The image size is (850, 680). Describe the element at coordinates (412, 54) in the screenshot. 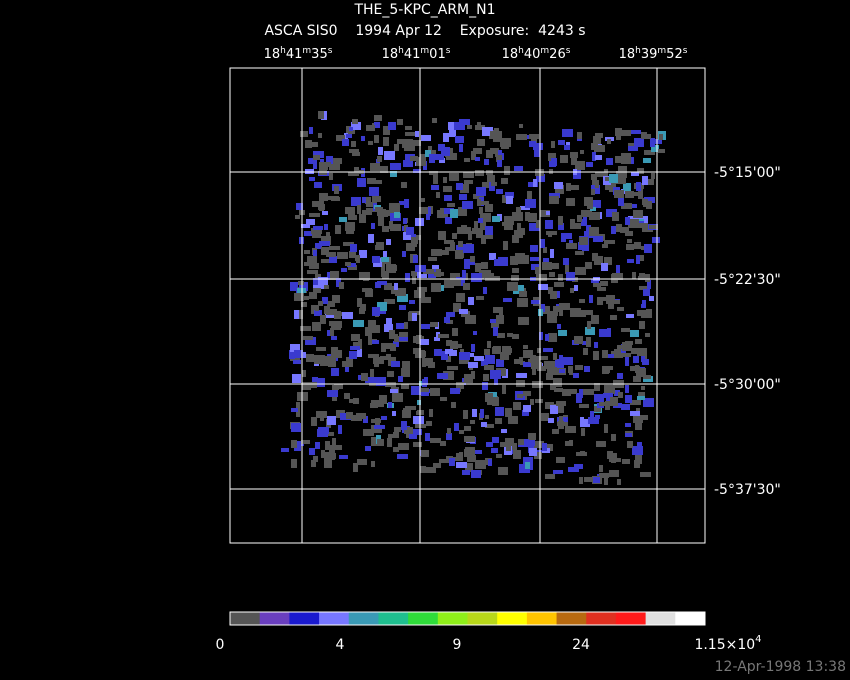

I see `ra-value: 41` at that location.